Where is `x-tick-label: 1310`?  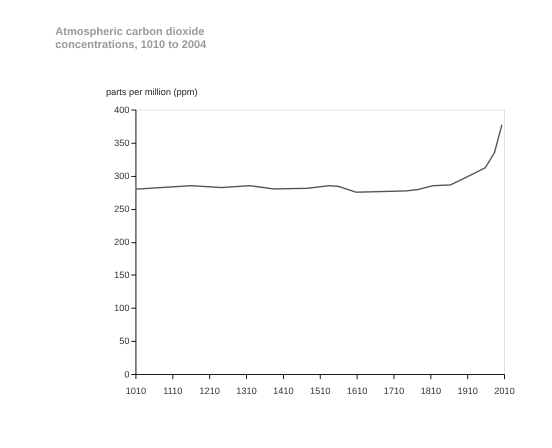
x-tick-label: 1310 is located at coordinates (246, 391).